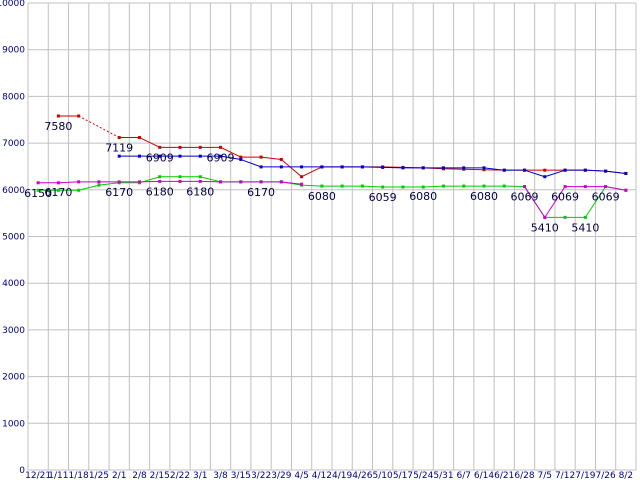 The width and height of the screenshot is (640, 480). I want to click on y-tick-label: 6000, so click(13, 191).